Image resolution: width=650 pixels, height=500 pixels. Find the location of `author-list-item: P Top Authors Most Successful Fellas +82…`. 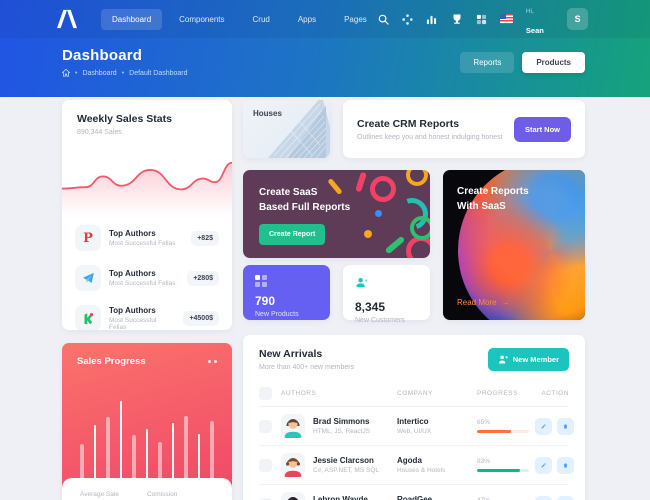

author-list-item: P Top Authors Most Successful Fellas +82… is located at coordinates (147, 238).